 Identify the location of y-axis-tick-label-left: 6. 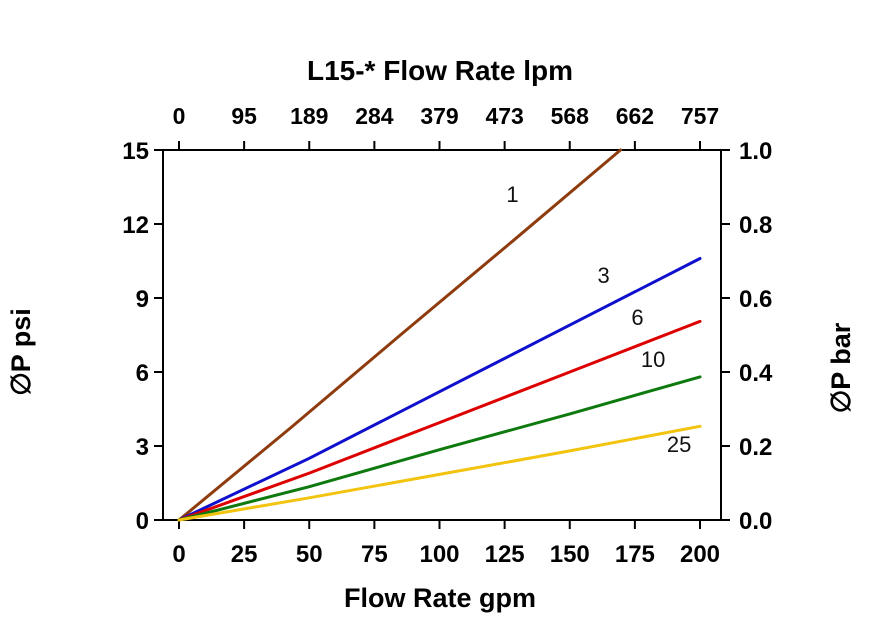
(142, 373).